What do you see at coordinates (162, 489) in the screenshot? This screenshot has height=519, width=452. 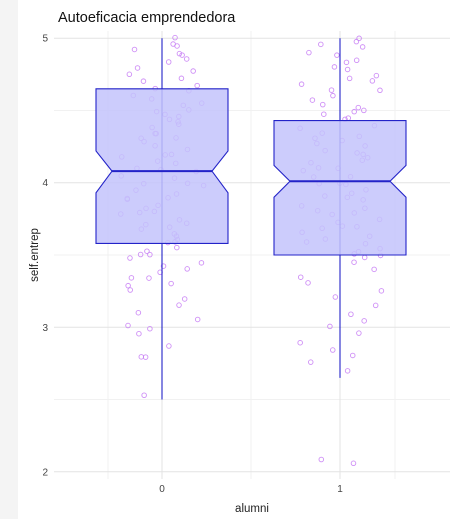 I see `x-tick-label: 0` at bounding box center [162, 489].